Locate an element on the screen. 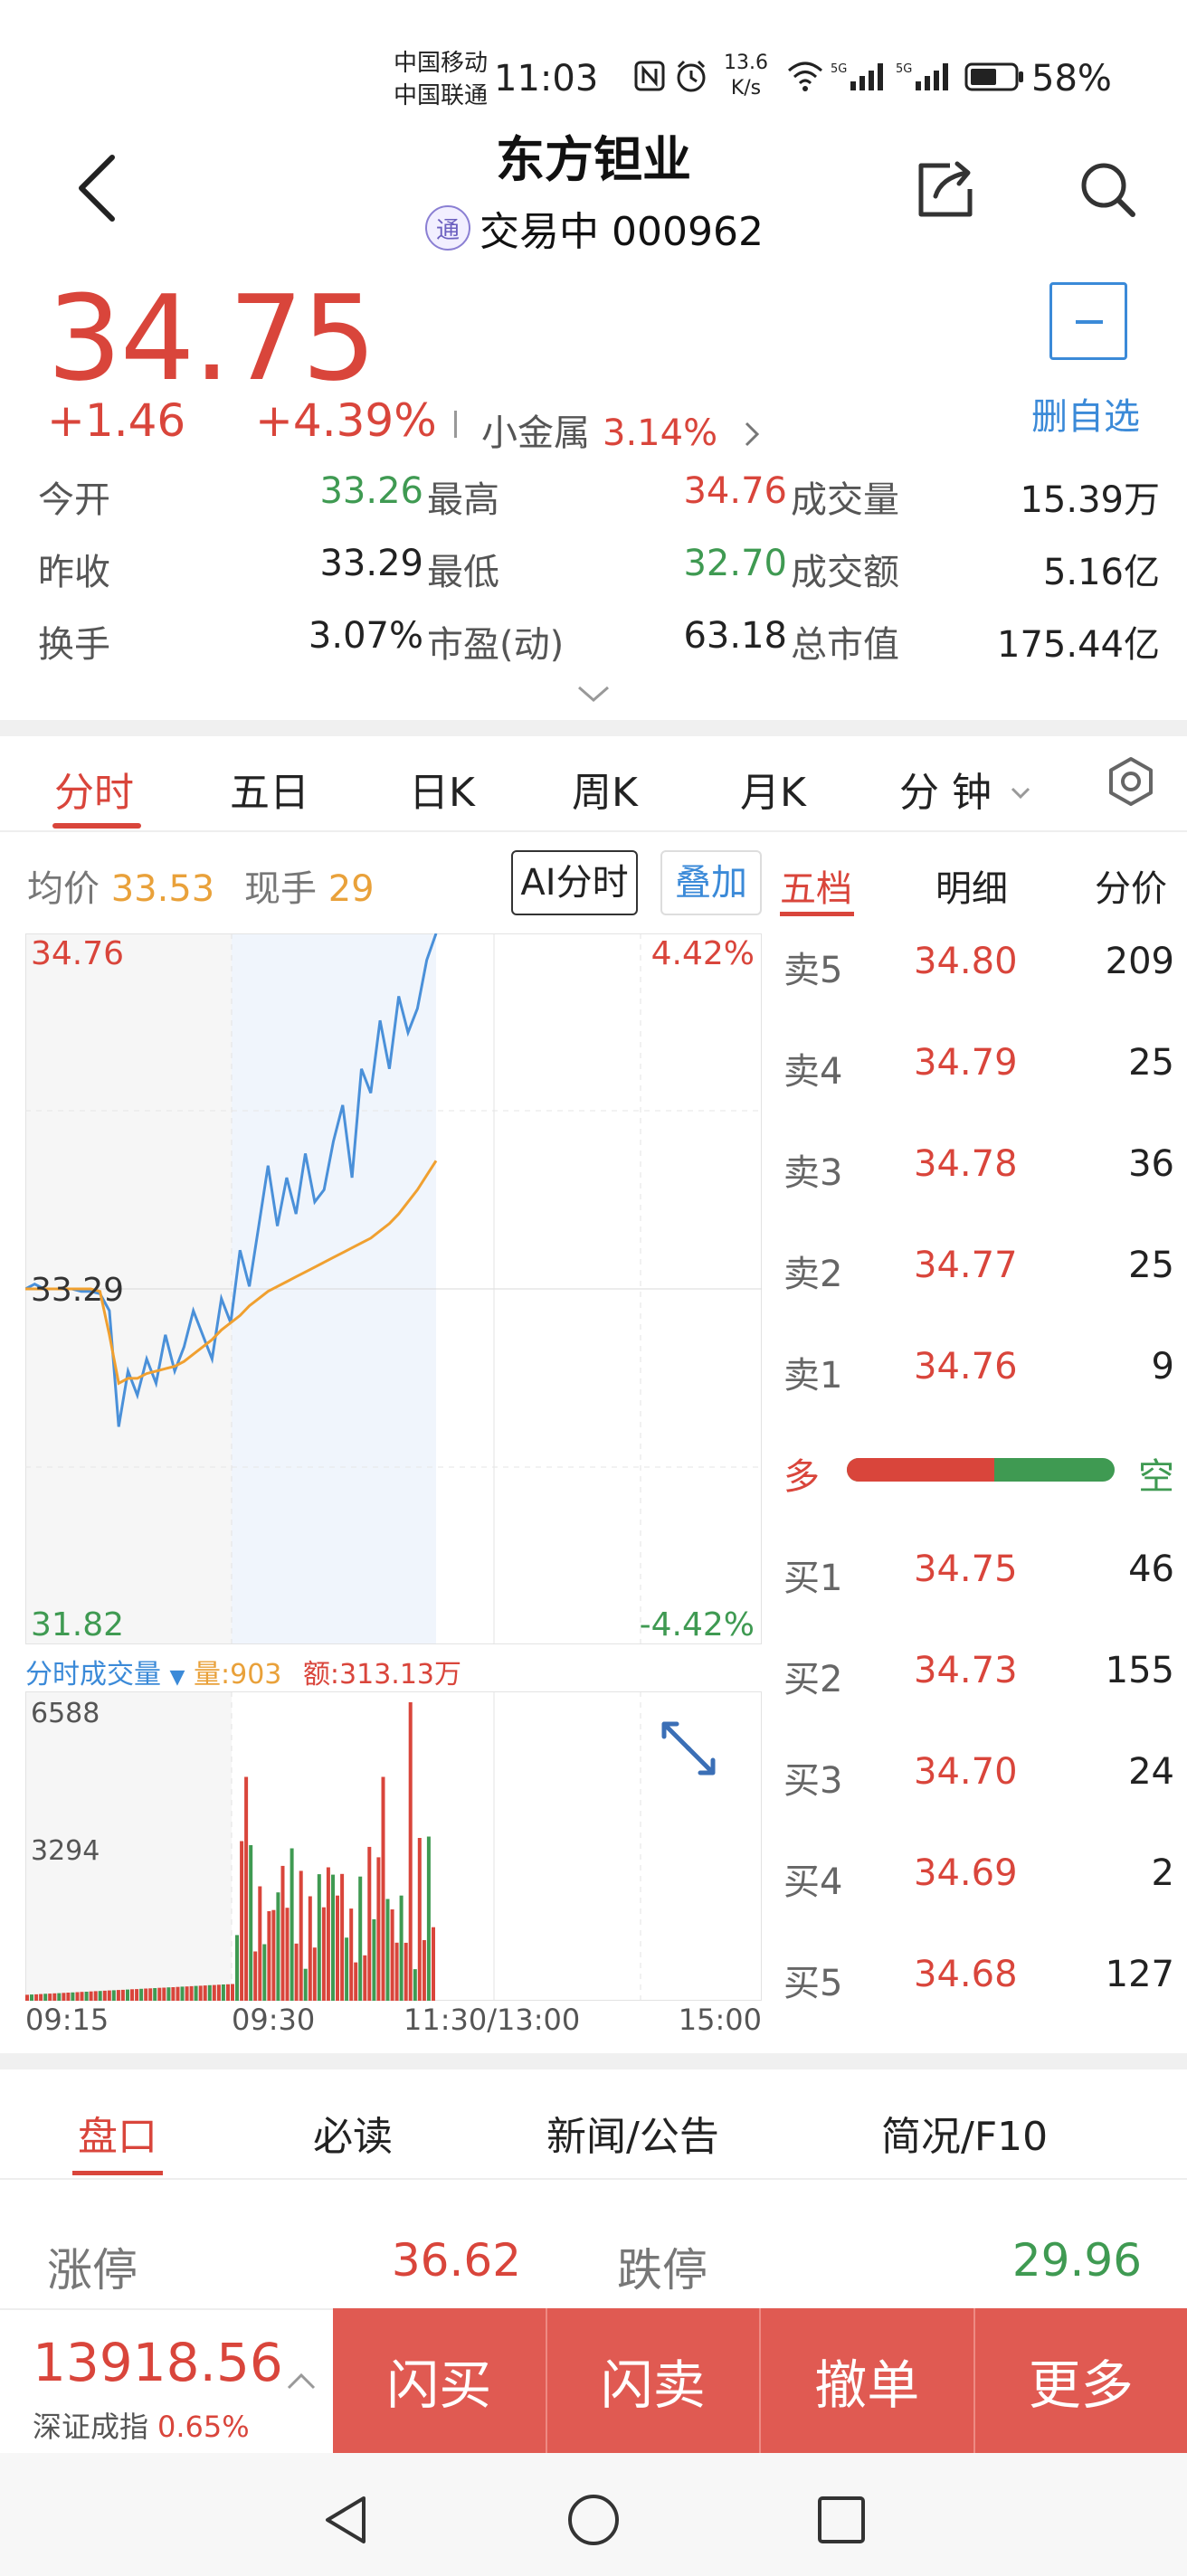 The width and height of the screenshot is (1187, 2576). sector-link: 小金属 3.14% is located at coordinates (621, 429).